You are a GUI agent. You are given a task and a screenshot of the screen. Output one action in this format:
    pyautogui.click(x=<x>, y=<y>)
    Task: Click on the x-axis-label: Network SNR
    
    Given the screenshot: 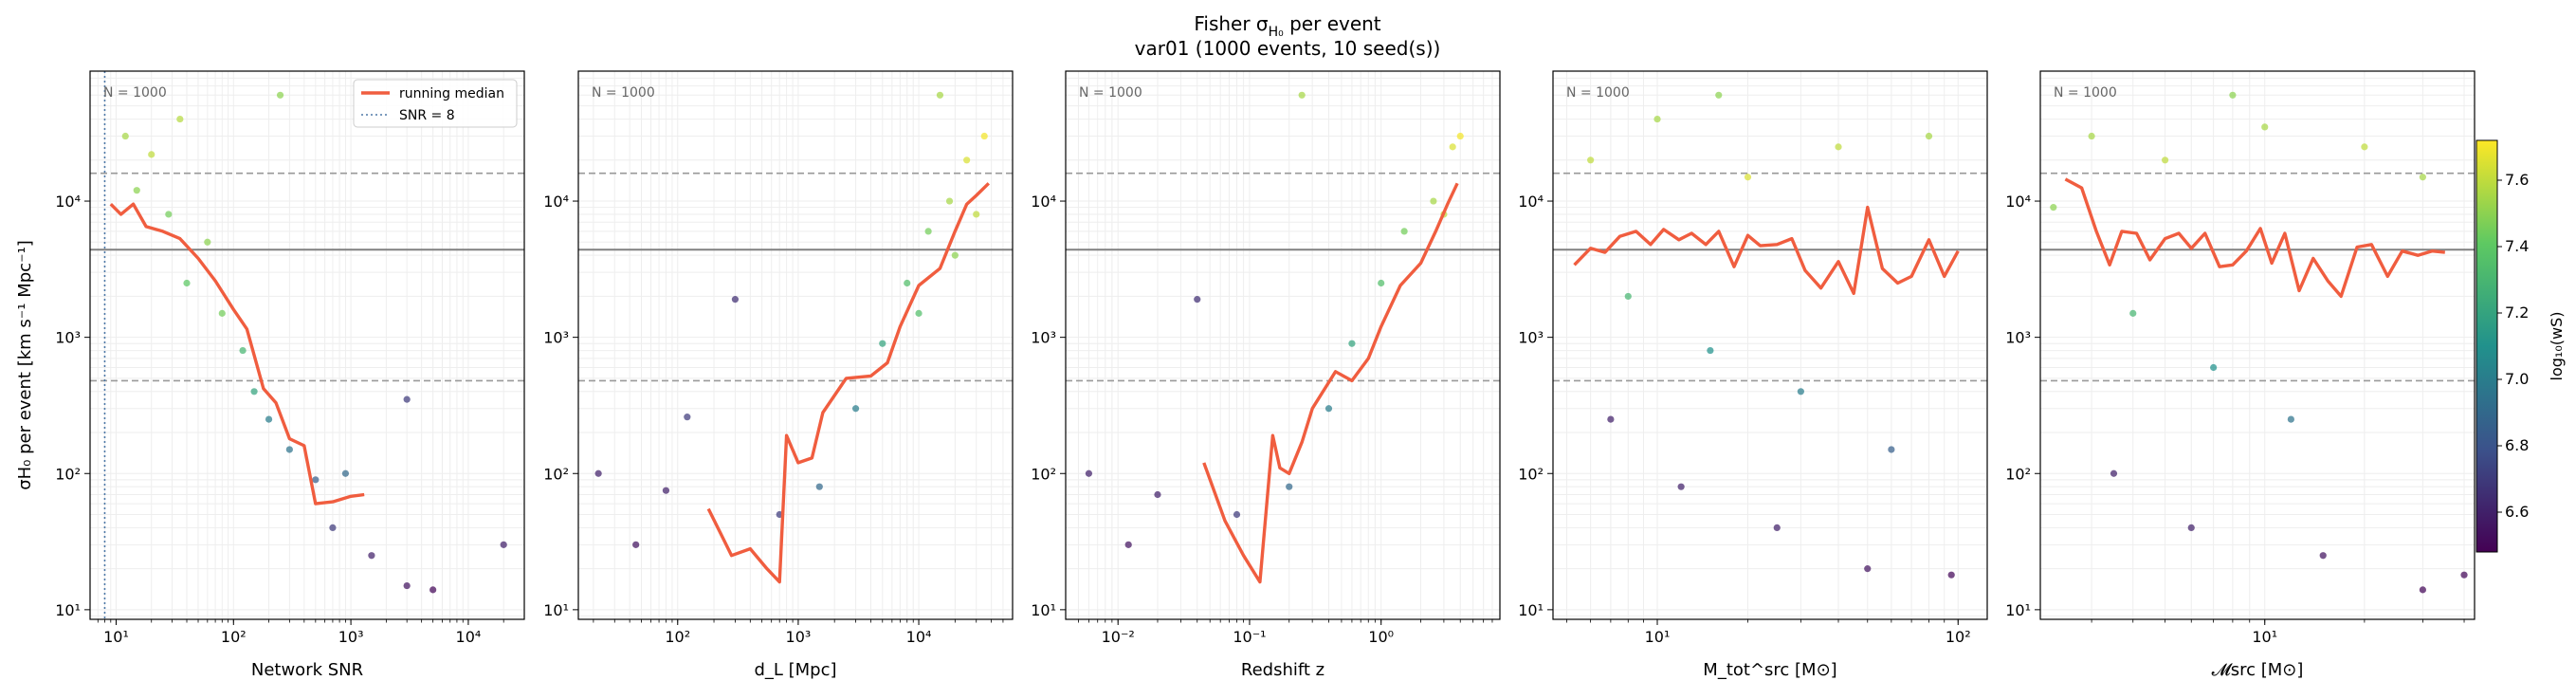 What is the action you would take?
    pyautogui.click(x=307, y=670)
    